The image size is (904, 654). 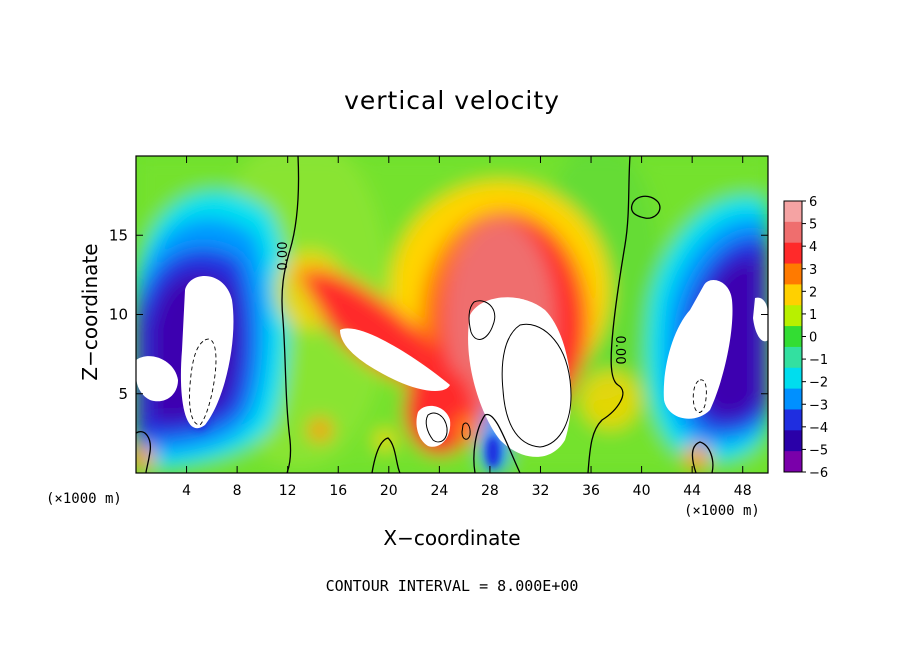 What do you see at coordinates (818, 428) in the screenshot?
I see `colorbar-tick-label: −4` at bounding box center [818, 428].